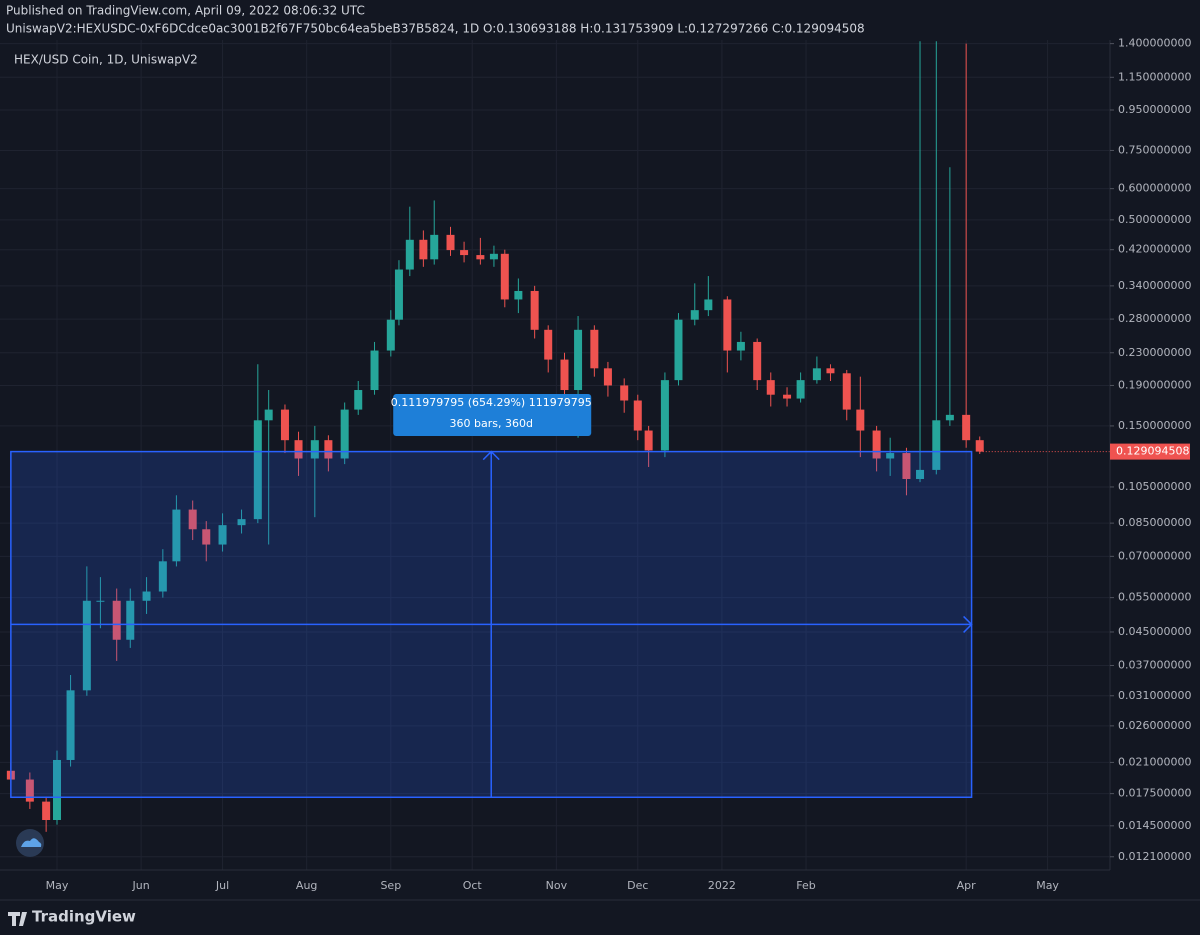  What do you see at coordinates (1154, 76) in the screenshot?
I see `y-tick-label: 1.150000000` at bounding box center [1154, 76].